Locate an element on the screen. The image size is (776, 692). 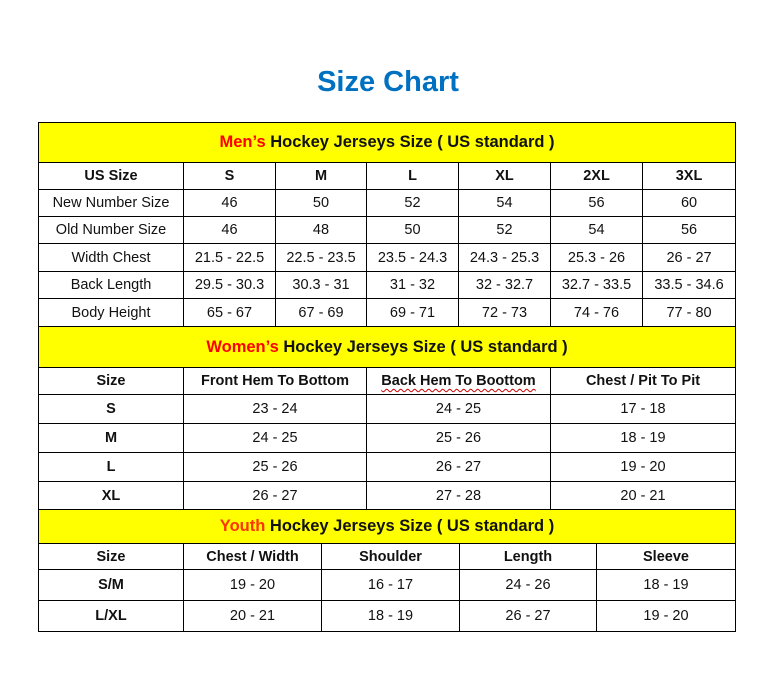
row-label: L is located at coordinates (111, 467).